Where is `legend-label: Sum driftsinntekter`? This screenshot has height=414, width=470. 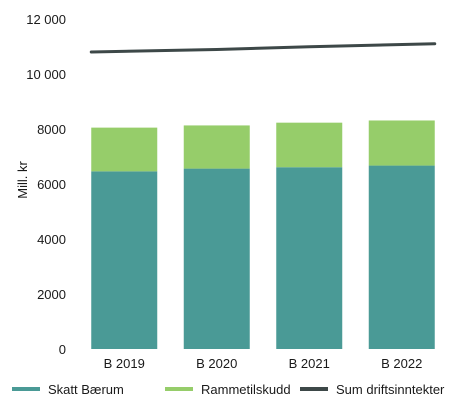 legend-label: Sum driftsinntekter is located at coordinates (390, 389).